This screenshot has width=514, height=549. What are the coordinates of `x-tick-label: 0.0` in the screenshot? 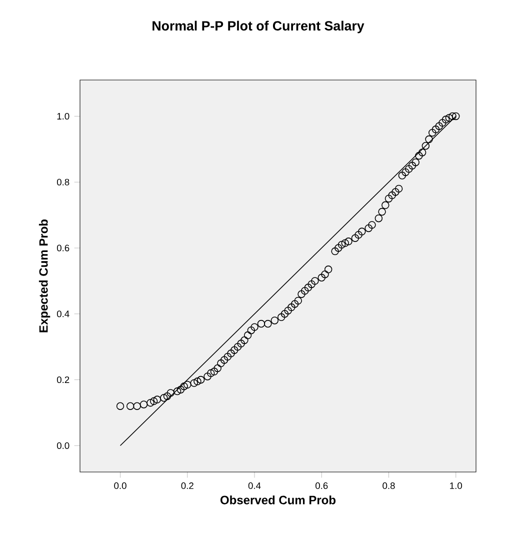 It's located at (120, 485).